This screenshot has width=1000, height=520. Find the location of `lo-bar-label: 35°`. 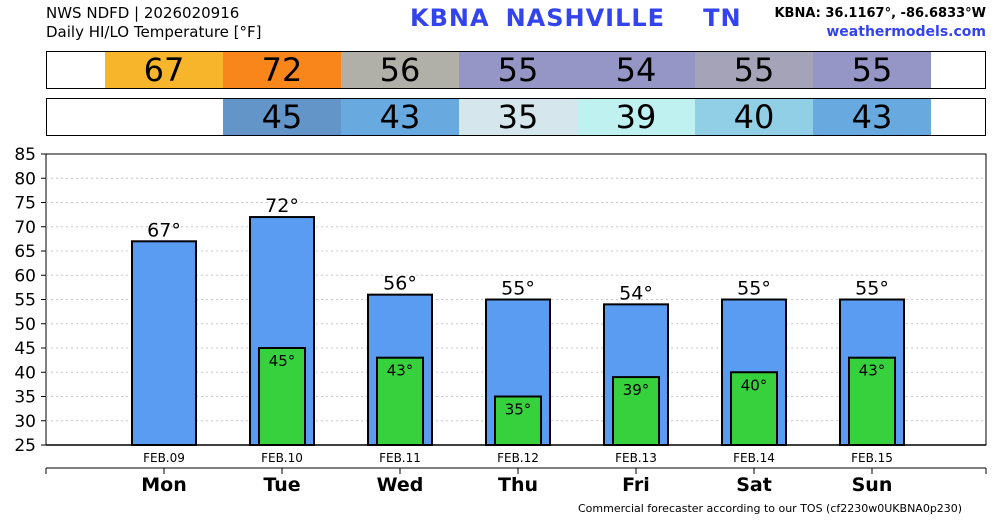

lo-bar-label: 35° is located at coordinates (518, 410).